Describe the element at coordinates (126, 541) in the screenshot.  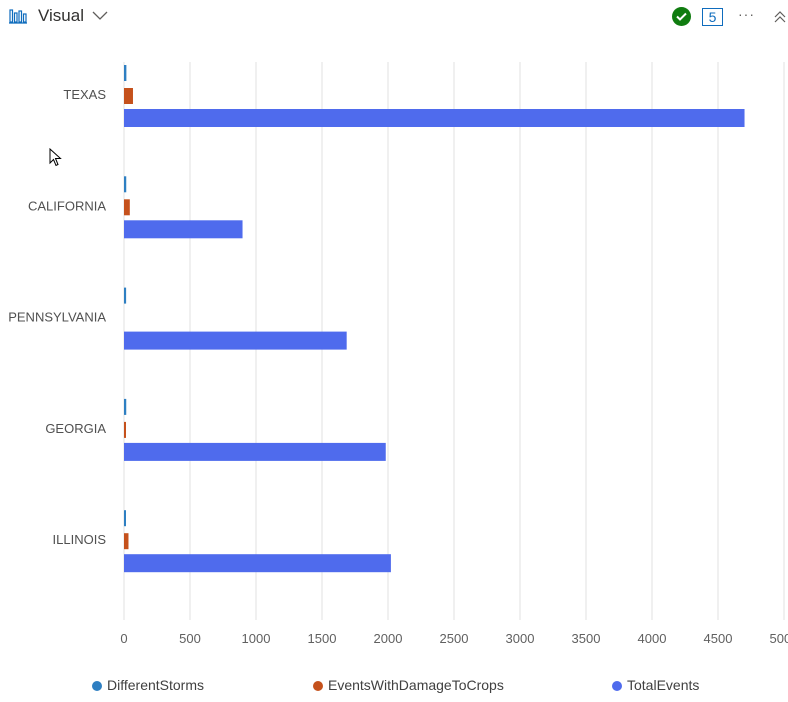
I see `bar-EventsWithDamageToCrops-illinois` at that location.